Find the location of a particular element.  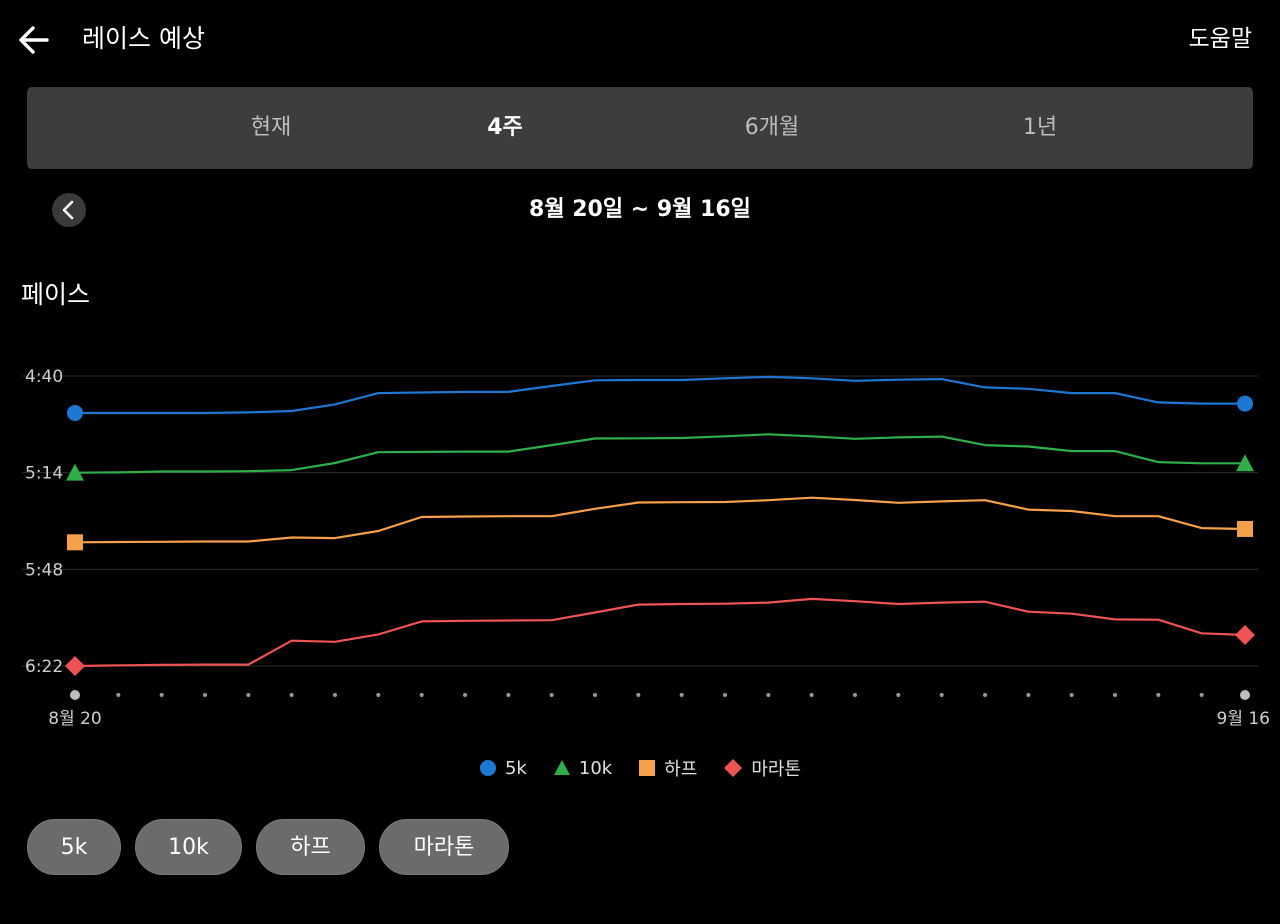

legend-item-half: 하프 is located at coordinates (667, 768).